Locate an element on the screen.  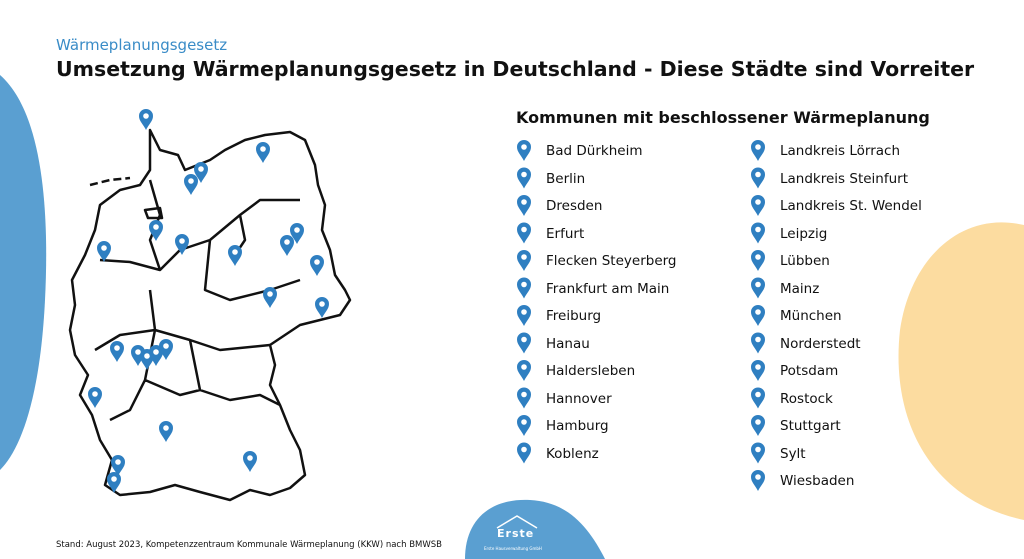
list-heading: Kommunen mit beschlossener Wärmeplanung is located at coordinates (723, 117).